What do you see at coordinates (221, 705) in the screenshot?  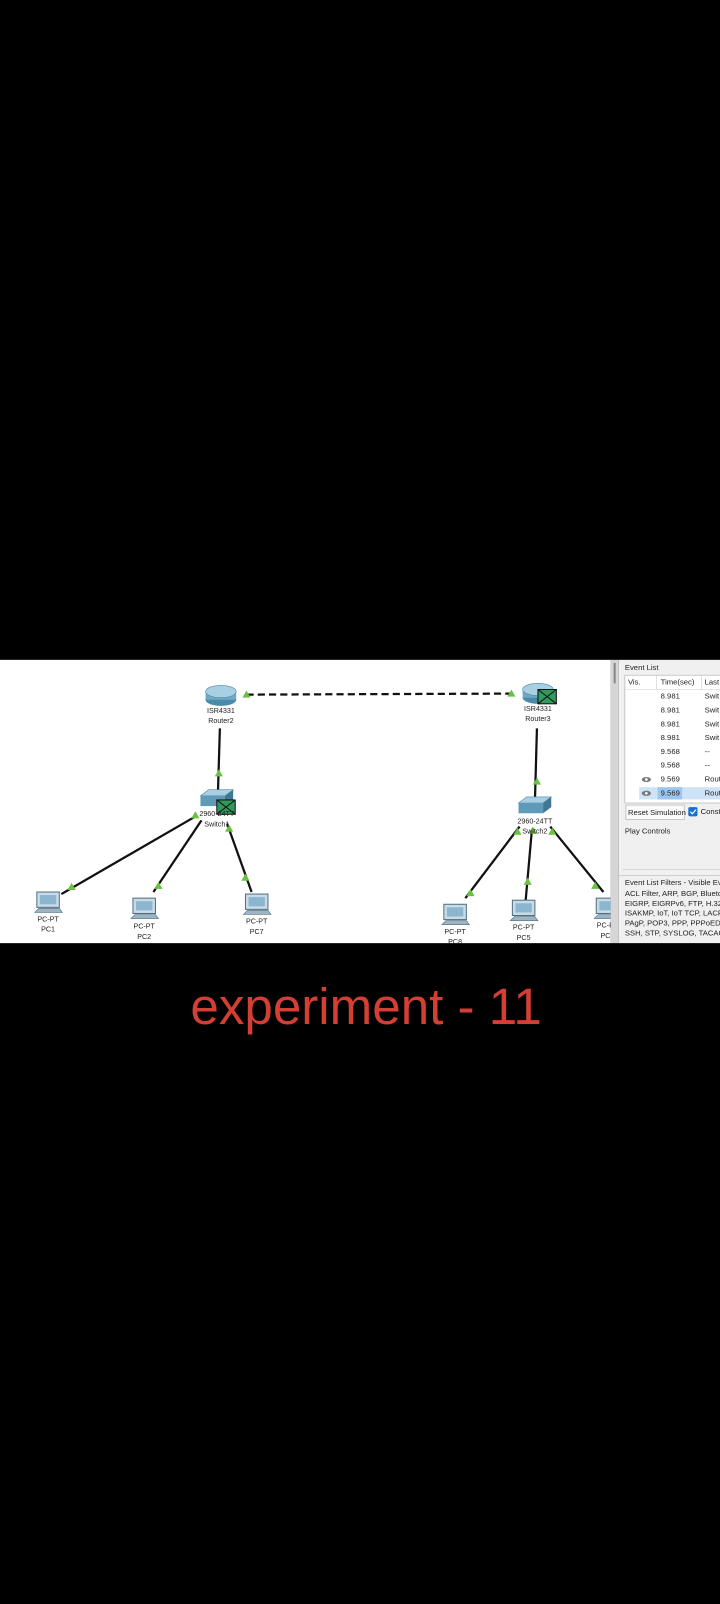 I see `device: ISR4331 Router2` at bounding box center [221, 705].